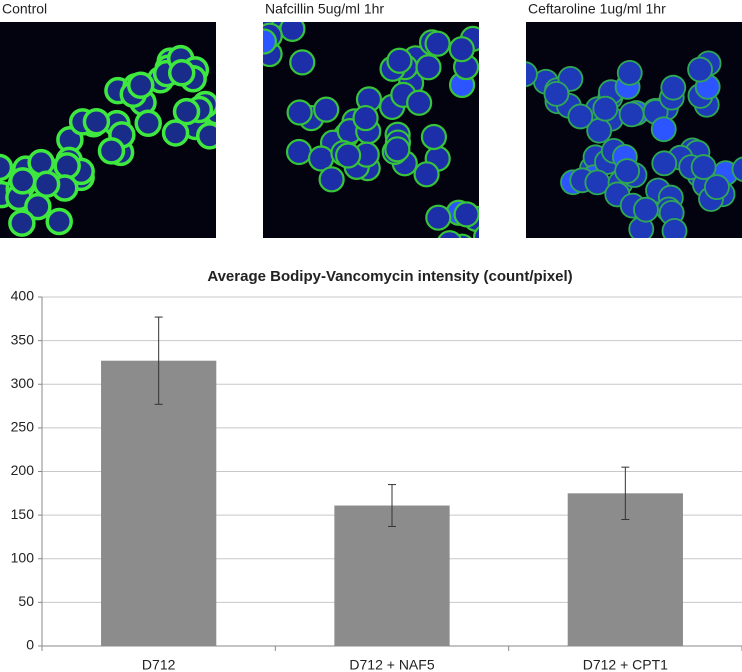 The width and height of the screenshot is (742, 672). Describe the element at coordinates (26, 601) in the screenshot. I see `y-tick-label: 50` at that location.